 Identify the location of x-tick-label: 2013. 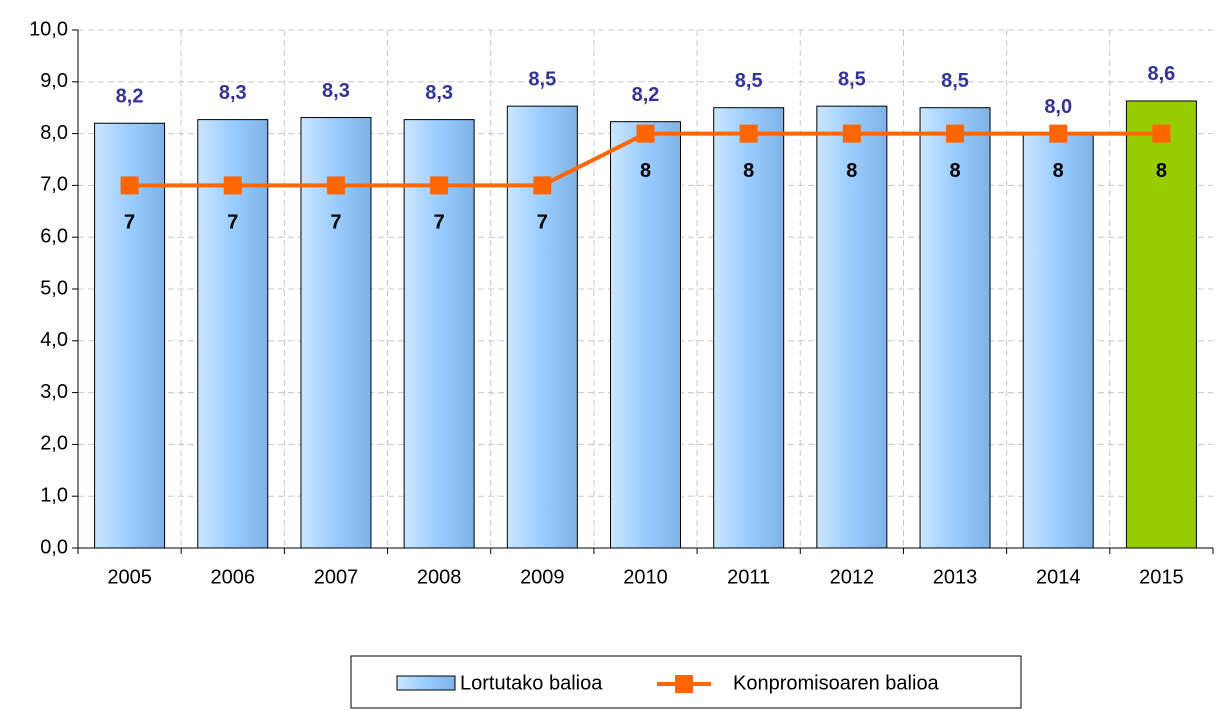
(955, 577).